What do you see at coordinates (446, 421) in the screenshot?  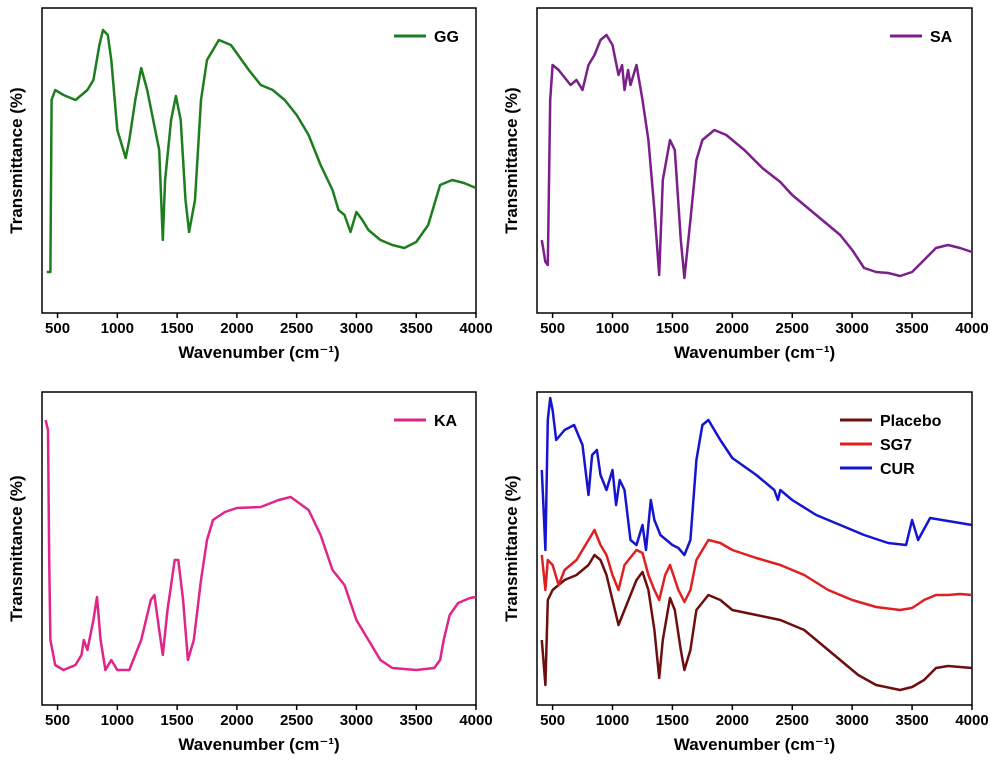 I see `legend-label: KA` at bounding box center [446, 421].